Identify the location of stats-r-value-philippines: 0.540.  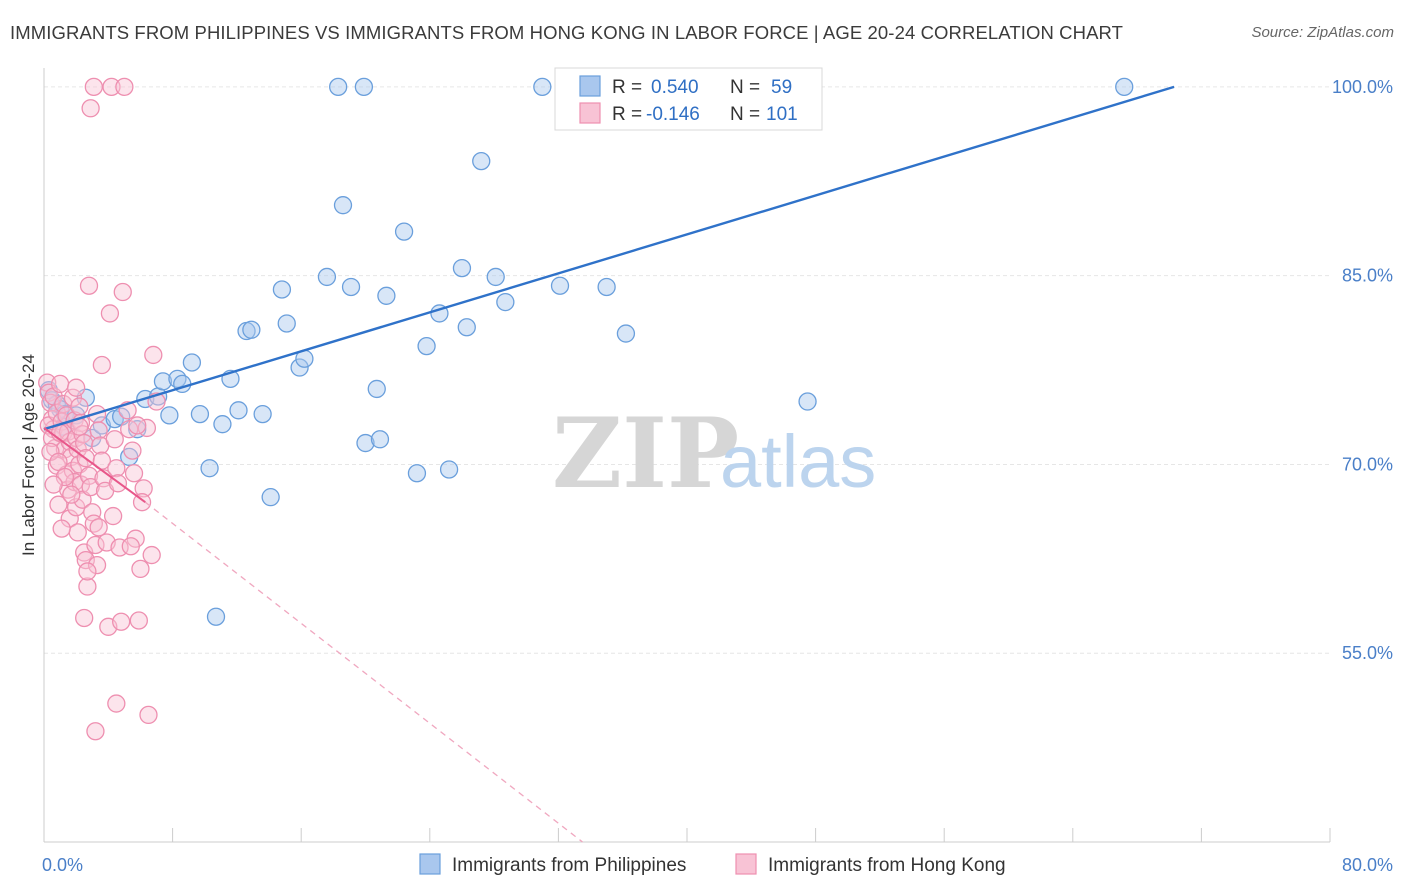
(675, 87).